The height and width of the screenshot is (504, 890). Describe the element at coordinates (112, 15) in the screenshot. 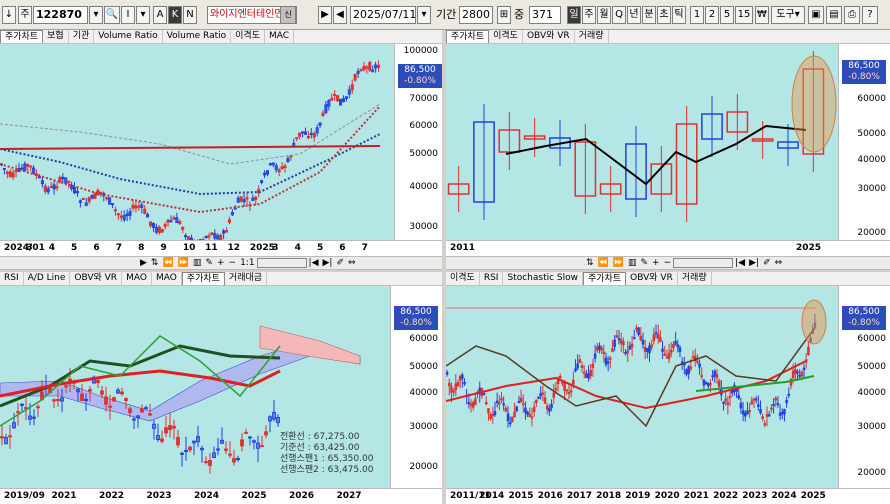

I see `search-icon: 🔍` at that location.